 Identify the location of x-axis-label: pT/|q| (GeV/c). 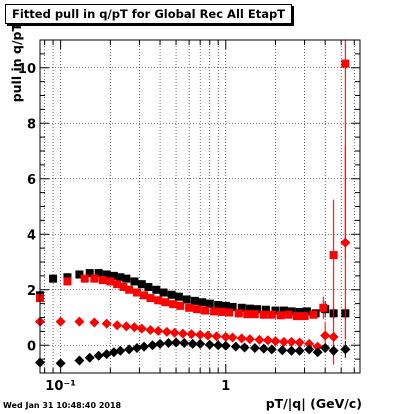
(313, 403).